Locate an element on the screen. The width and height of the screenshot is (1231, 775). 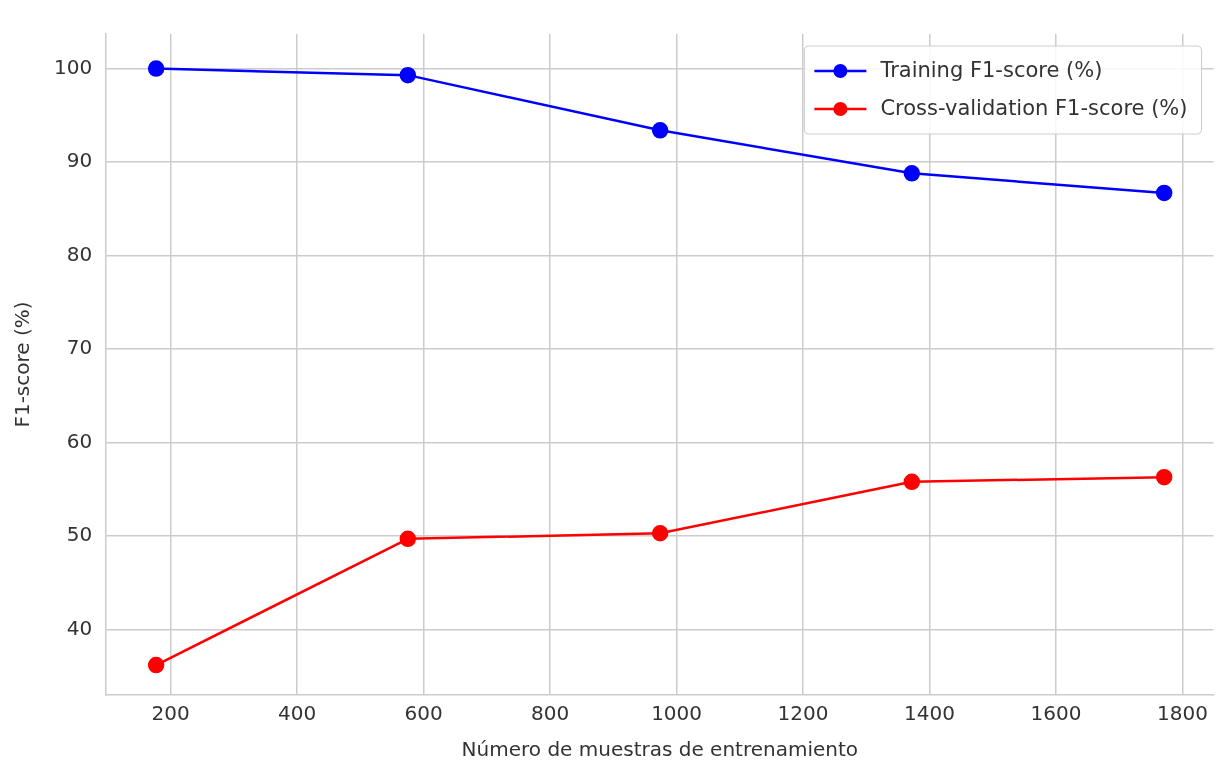
legend-label: Training F1-score (%) is located at coordinates (991, 70).